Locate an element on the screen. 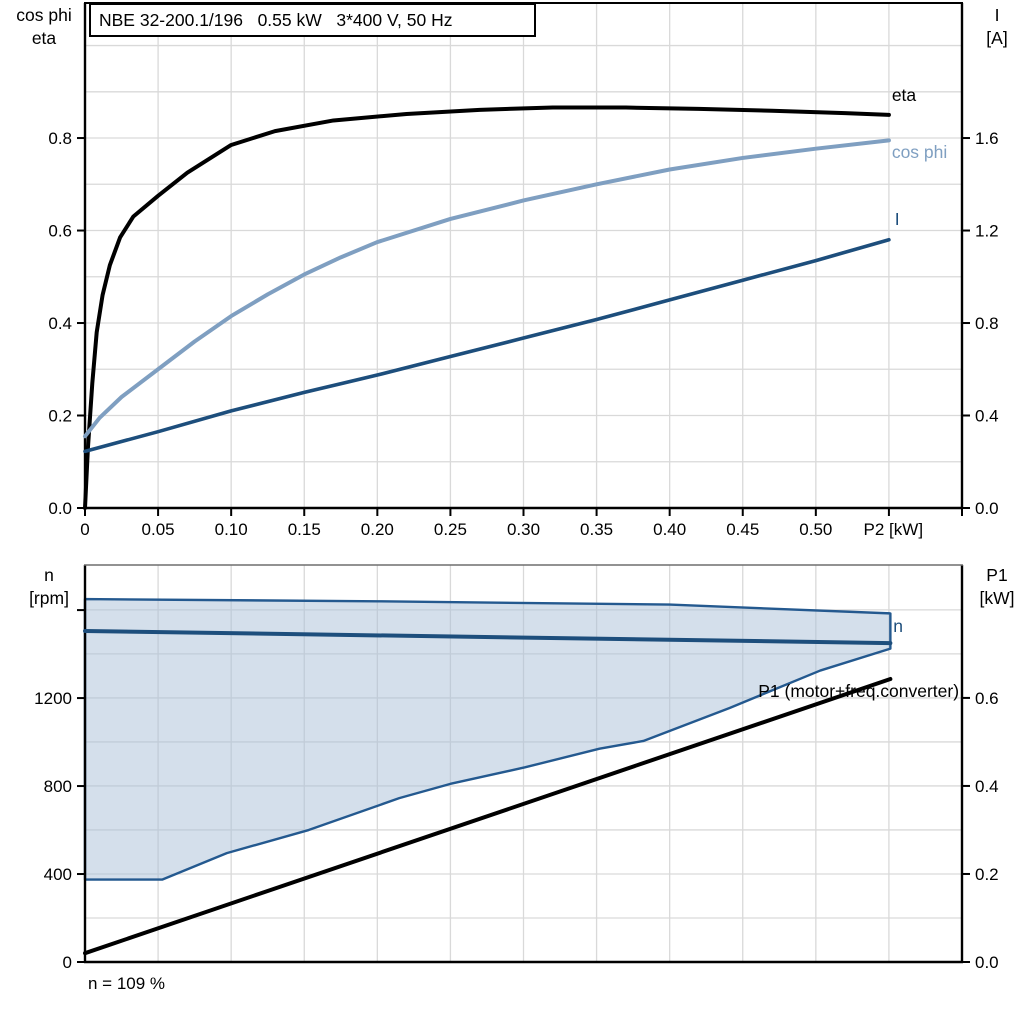 The image size is (1024, 1024). y-left-tick-label: 0.6 is located at coordinates (60, 230).